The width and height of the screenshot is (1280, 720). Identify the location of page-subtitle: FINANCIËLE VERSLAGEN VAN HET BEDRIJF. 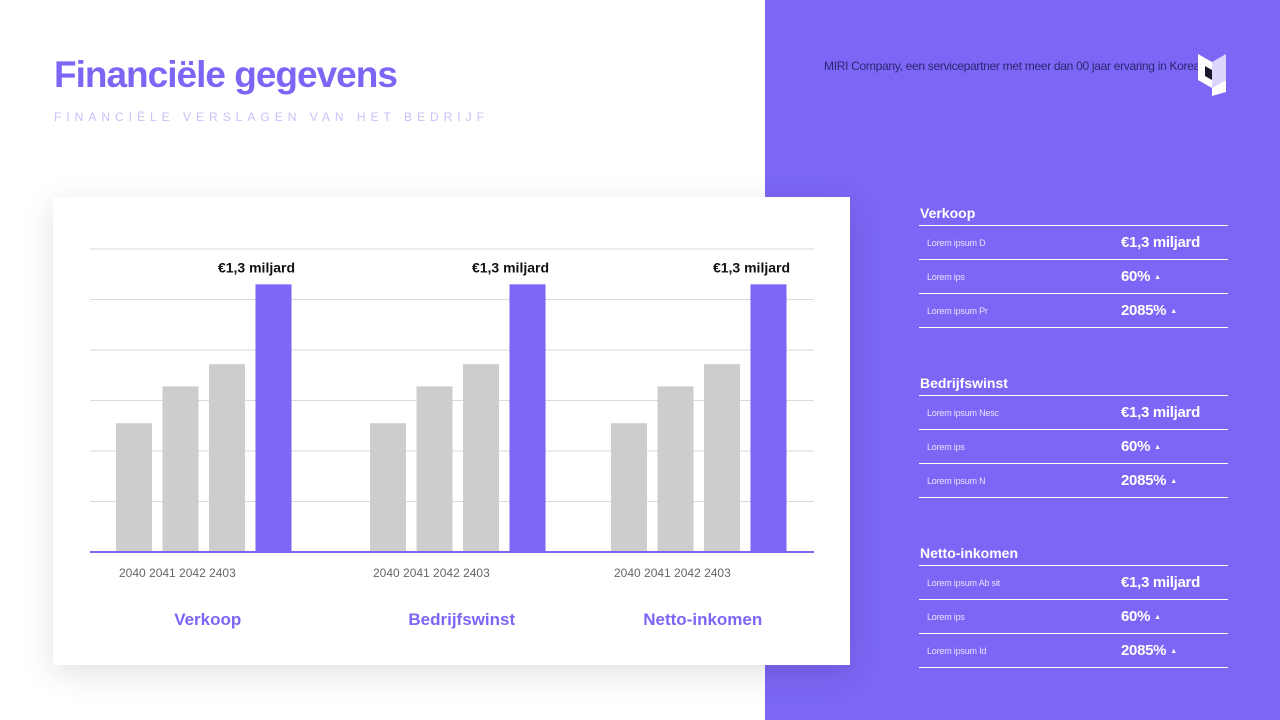
(271, 117).